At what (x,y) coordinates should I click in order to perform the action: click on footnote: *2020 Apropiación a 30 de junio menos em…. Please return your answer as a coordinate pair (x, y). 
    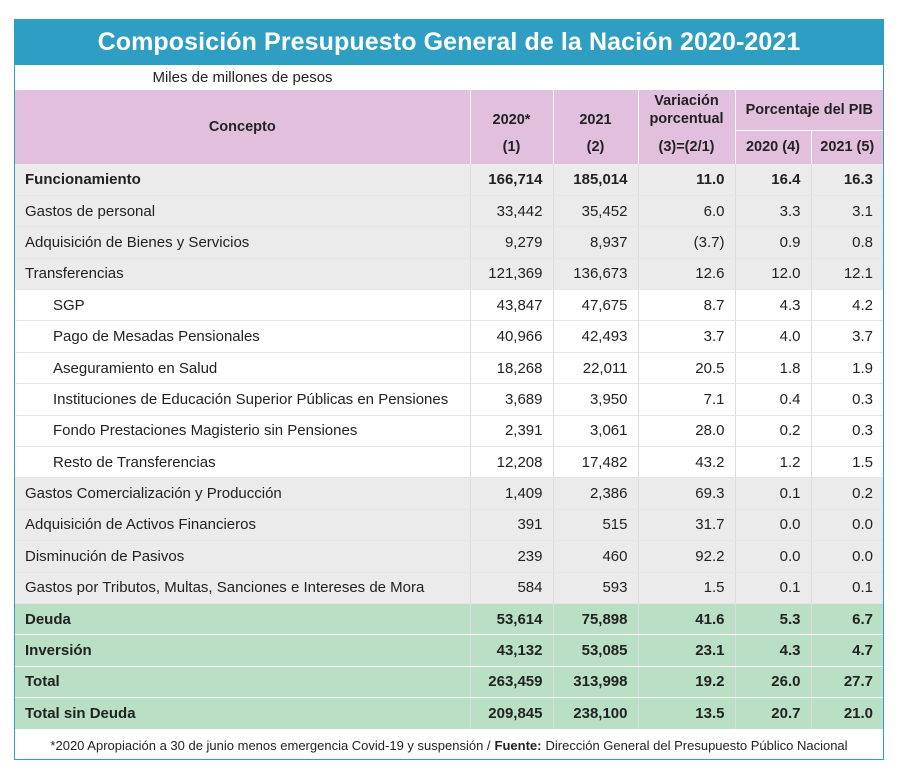
    Looking at the image, I should click on (449, 745).